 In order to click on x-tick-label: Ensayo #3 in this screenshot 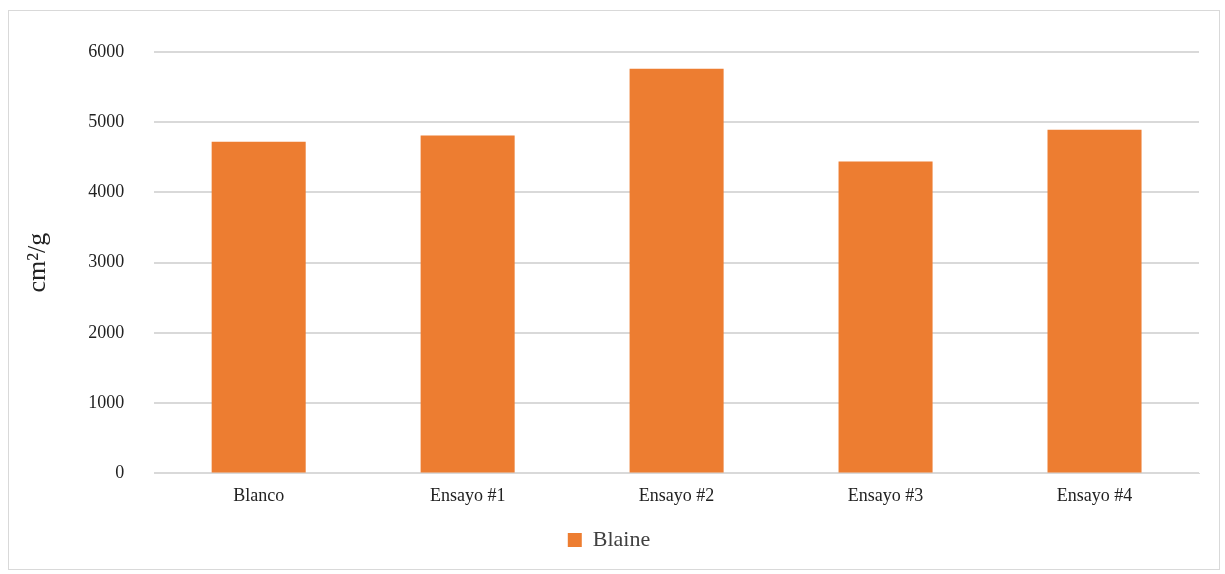, I will do `click(885, 494)`.